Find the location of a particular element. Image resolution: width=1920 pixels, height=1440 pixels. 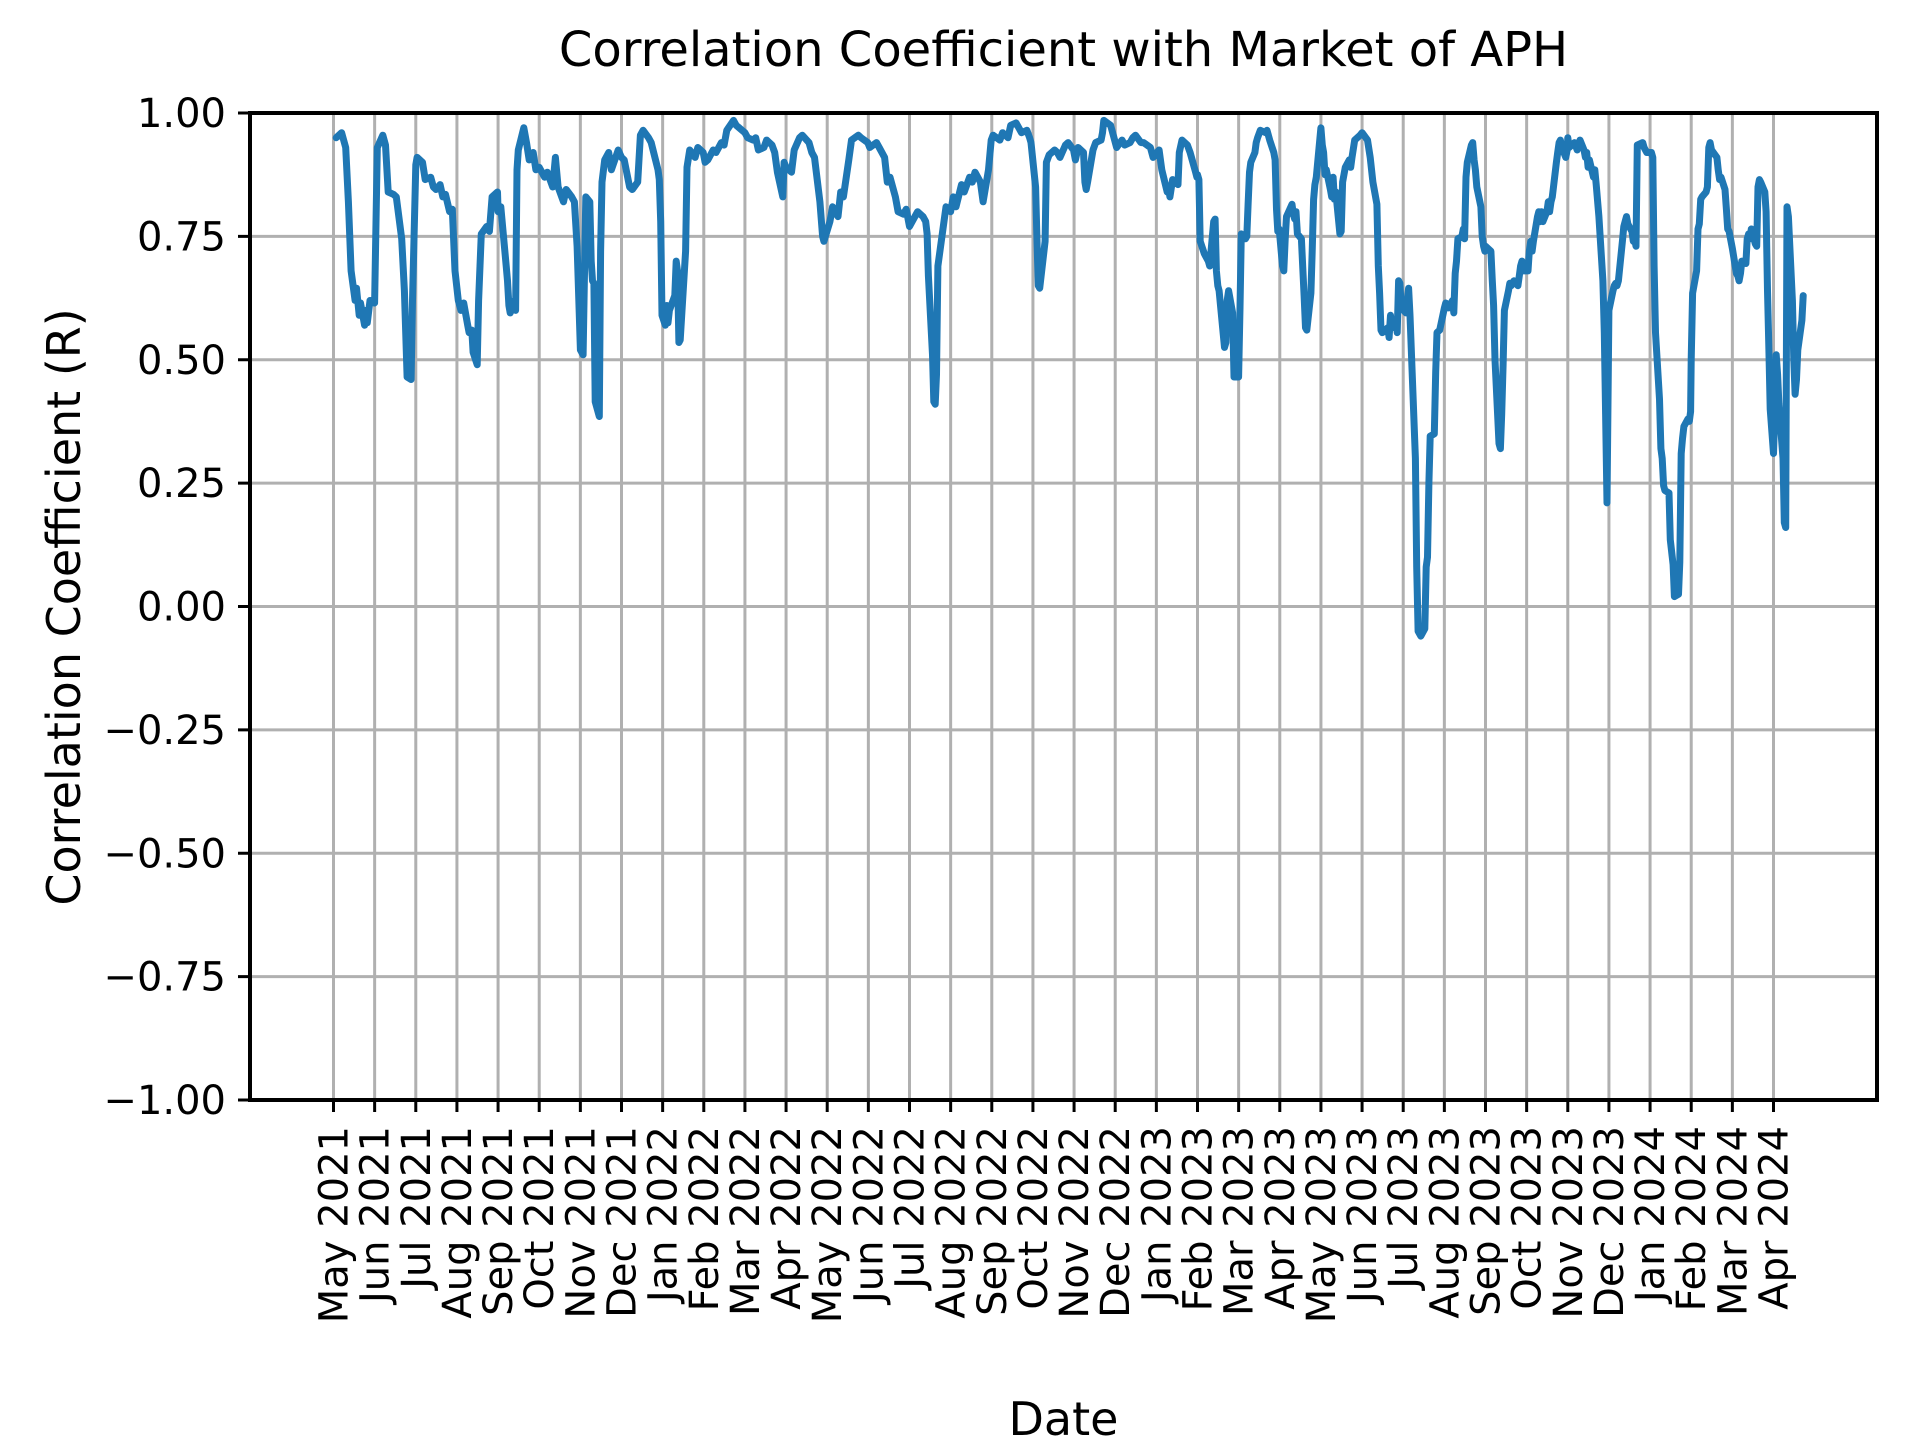

x-tick-label: May 2023 is located at coordinates (1322, 1224).